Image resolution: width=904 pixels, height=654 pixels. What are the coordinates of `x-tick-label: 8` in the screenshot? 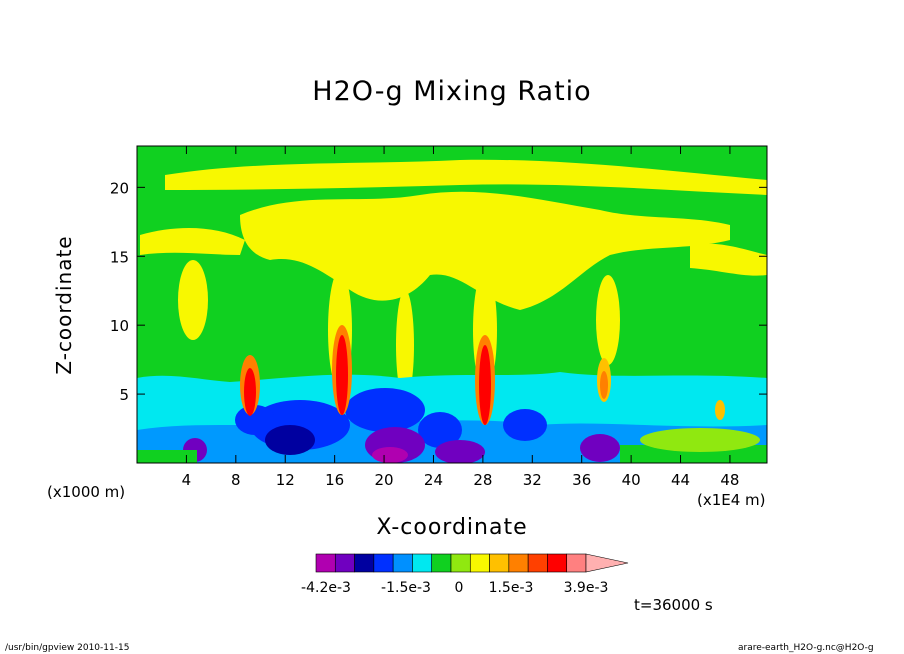 It's located at (236, 480).